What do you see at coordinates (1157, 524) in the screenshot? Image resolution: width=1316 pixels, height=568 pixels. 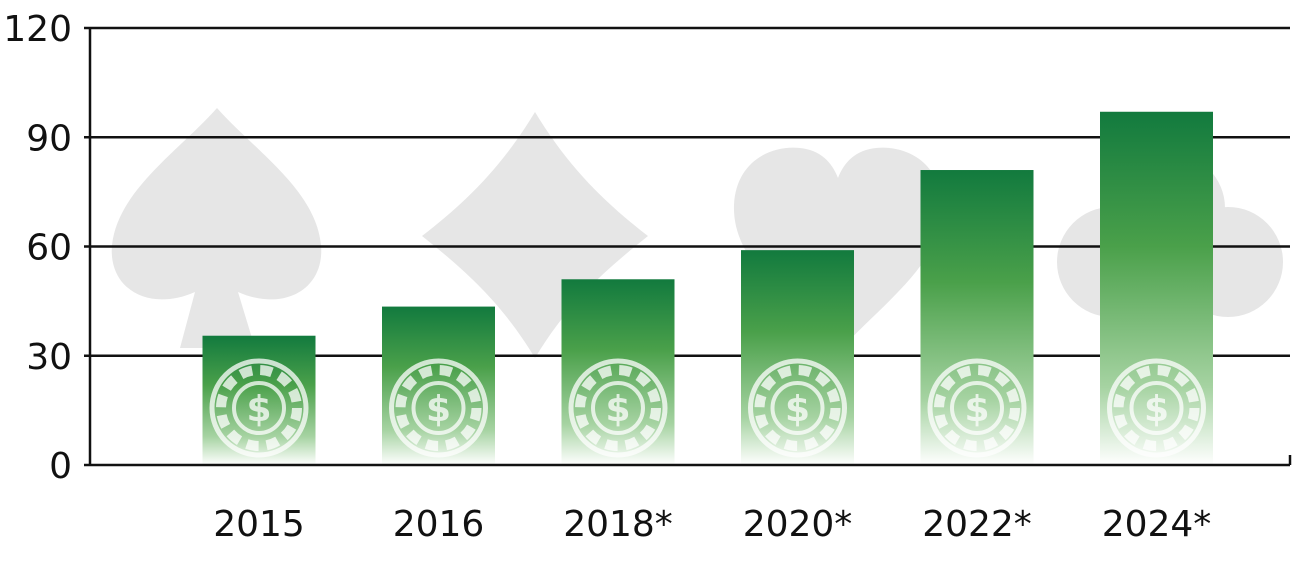 I see `x-tick-label: 2024*` at bounding box center [1157, 524].